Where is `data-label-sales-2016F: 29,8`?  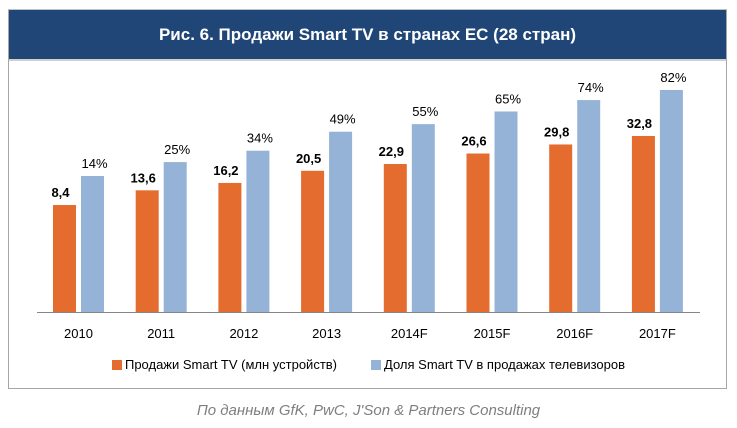
data-label-sales-2016F: 29,8 is located at coordinates (556, 131).